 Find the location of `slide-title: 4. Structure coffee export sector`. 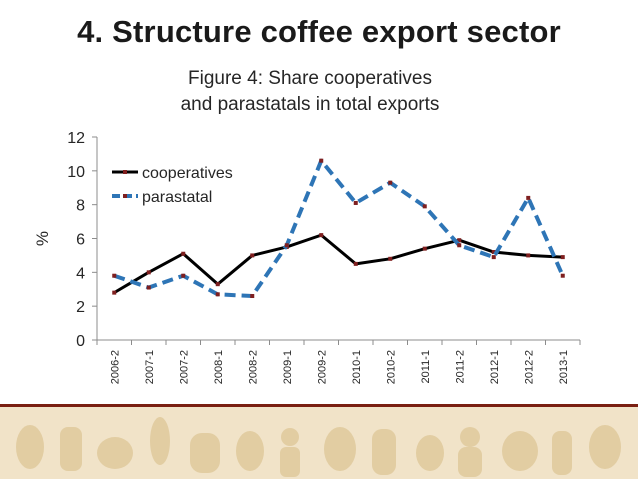

slide-title: 4. Structure coffee export sector is located at coordinates (319, 31).